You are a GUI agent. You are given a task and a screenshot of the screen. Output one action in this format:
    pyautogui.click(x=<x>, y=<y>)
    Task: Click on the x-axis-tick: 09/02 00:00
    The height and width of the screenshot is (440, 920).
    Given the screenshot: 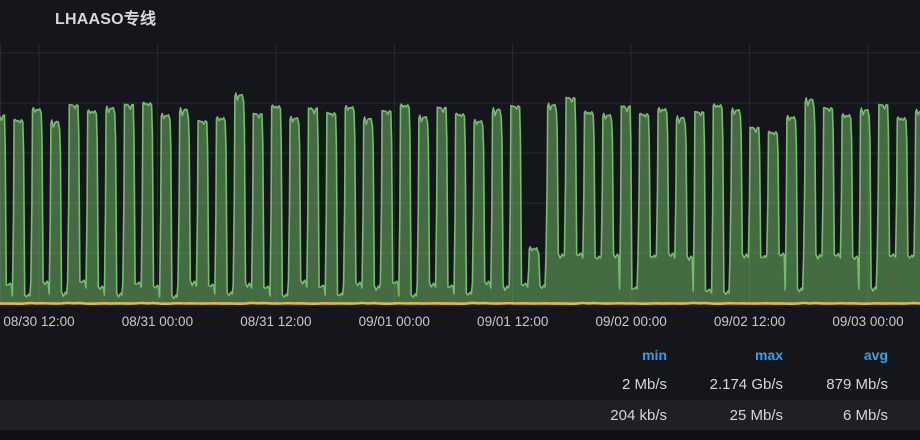 What is the action you would take?
    pyautogui.click(x=631, y=321)
    